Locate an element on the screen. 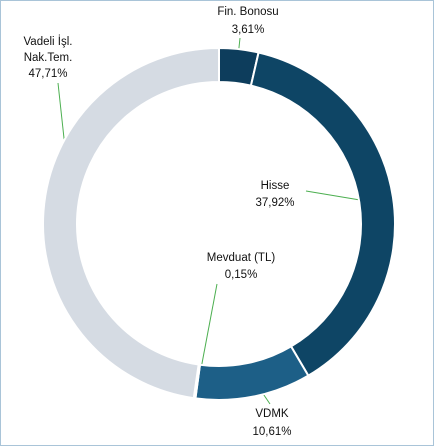 The height and width of the screenshot is (447, 435). slice-value-label: 3,61% is located at coordinates (248, 30).